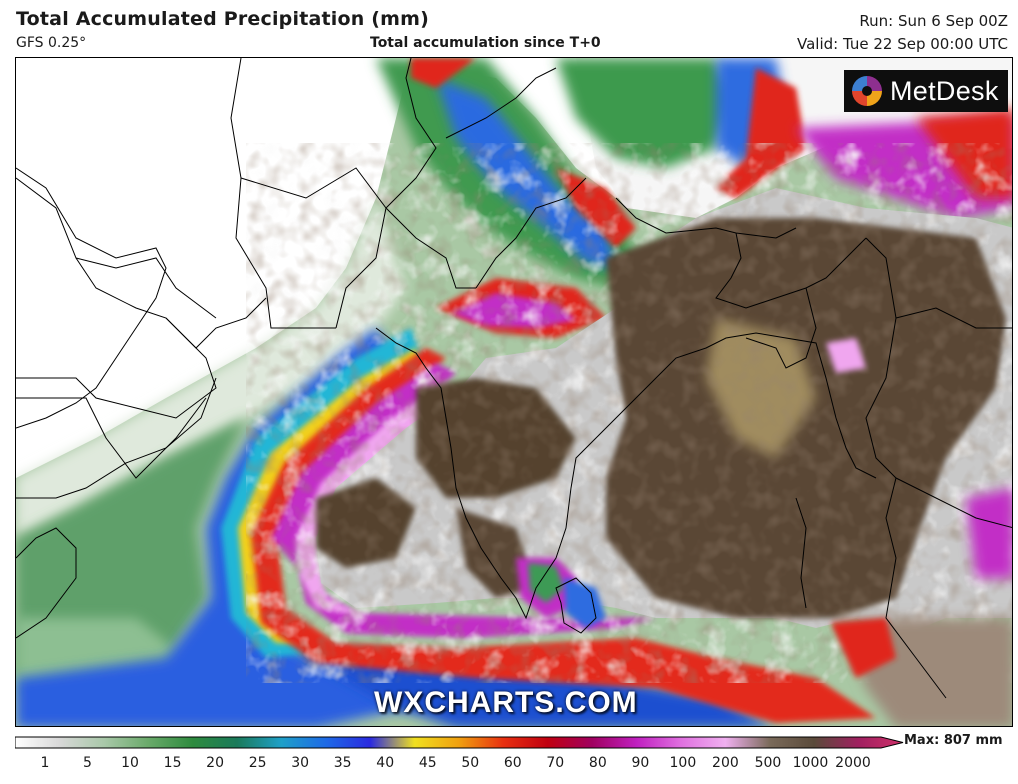 This screenshot has height=784, width=1018. I want to click on legend-tick-90: 90, so click(640, 763).